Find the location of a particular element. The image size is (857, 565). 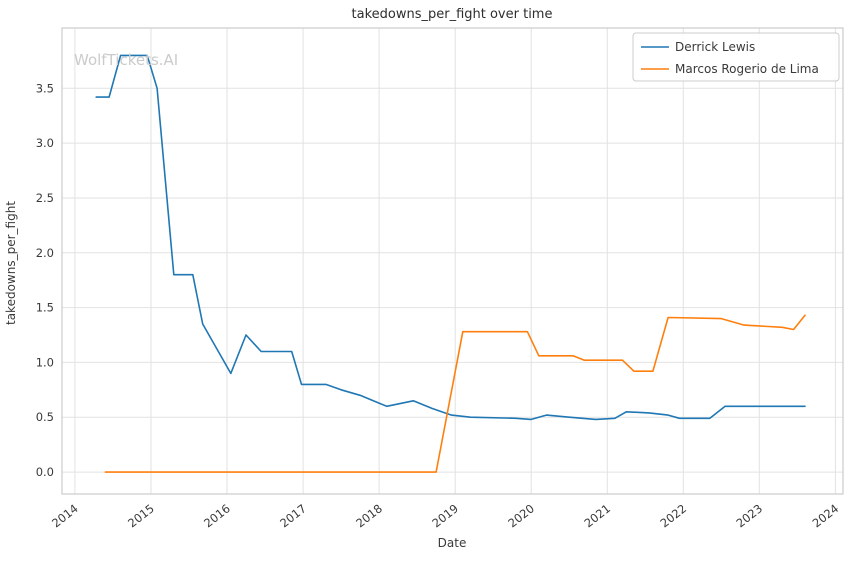

legend-box is located at coordinates (736, 57).